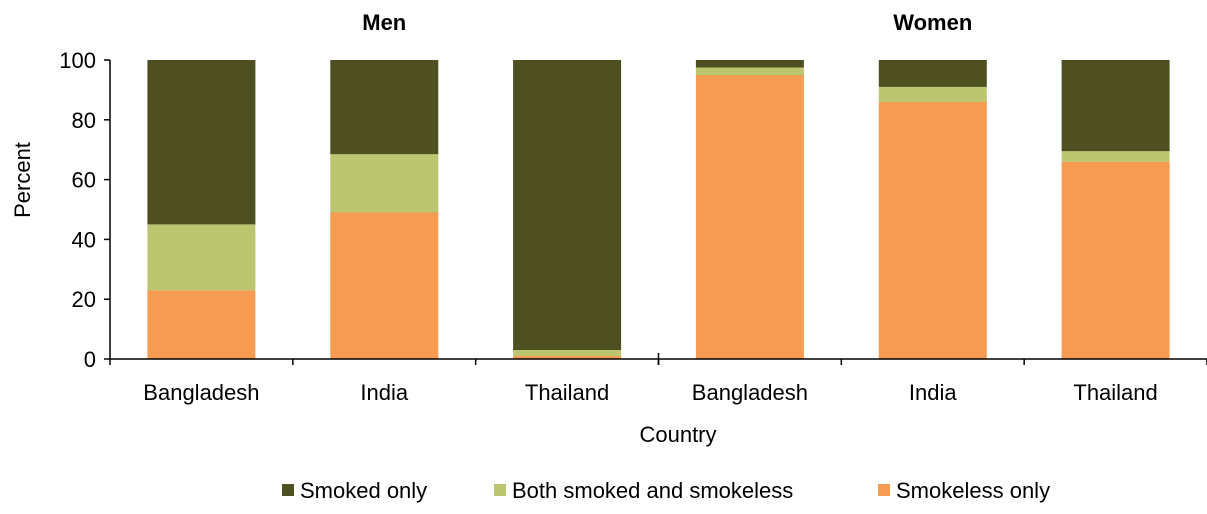 This screenshot has height=514, width=1207. Describe the element at coordinates (652, 490) in the screenshot. I see `legend-label: Both smoked and smokeless` at that location.